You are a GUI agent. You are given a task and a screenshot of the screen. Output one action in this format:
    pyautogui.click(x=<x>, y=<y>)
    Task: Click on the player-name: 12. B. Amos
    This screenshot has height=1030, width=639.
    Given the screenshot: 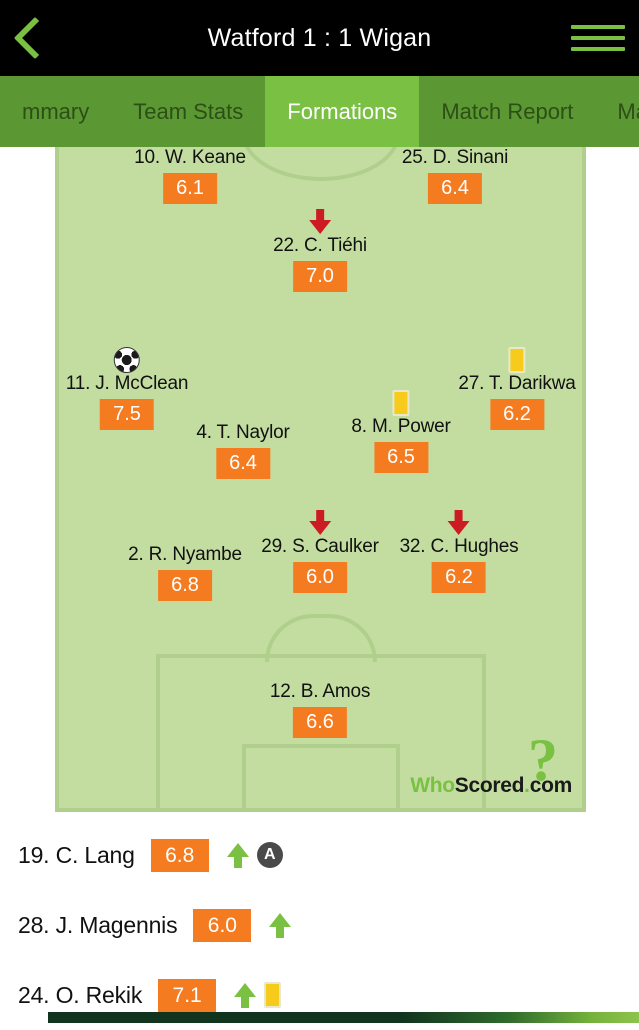 What is the action you would take?
    pyautogui.click(x=320, y=691)
    